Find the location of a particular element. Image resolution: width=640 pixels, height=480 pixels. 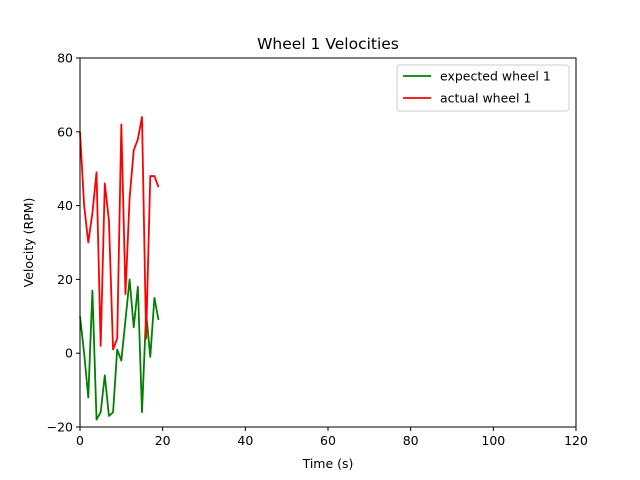

y-tick-label: 20 is located at coordinates (65, 279).